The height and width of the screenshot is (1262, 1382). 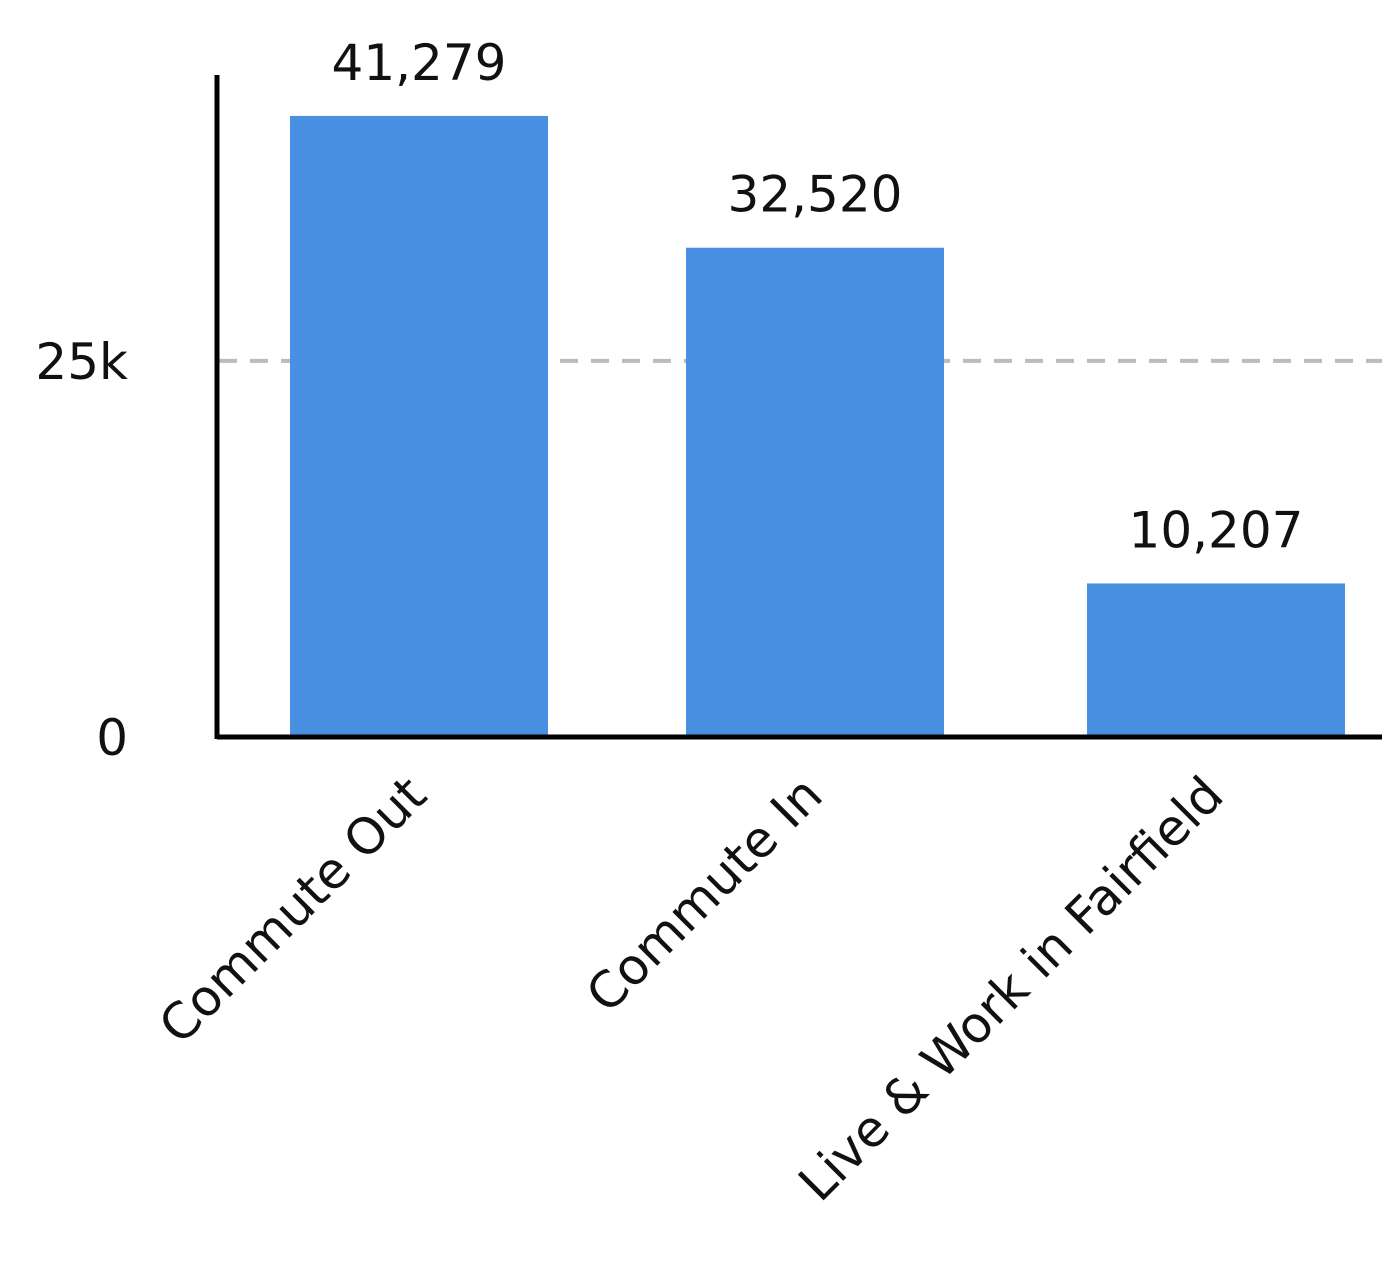 I want to click on x-category-label: Live & Work in Fairfield, so click(x=1011, y=988).